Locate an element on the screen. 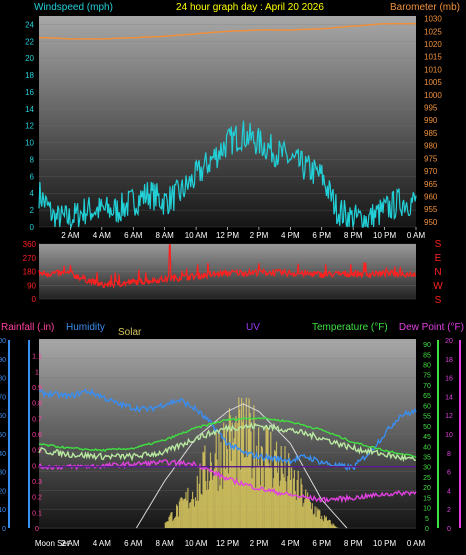  humidity-tick-label: 90 is located at coordinates (3, 360).